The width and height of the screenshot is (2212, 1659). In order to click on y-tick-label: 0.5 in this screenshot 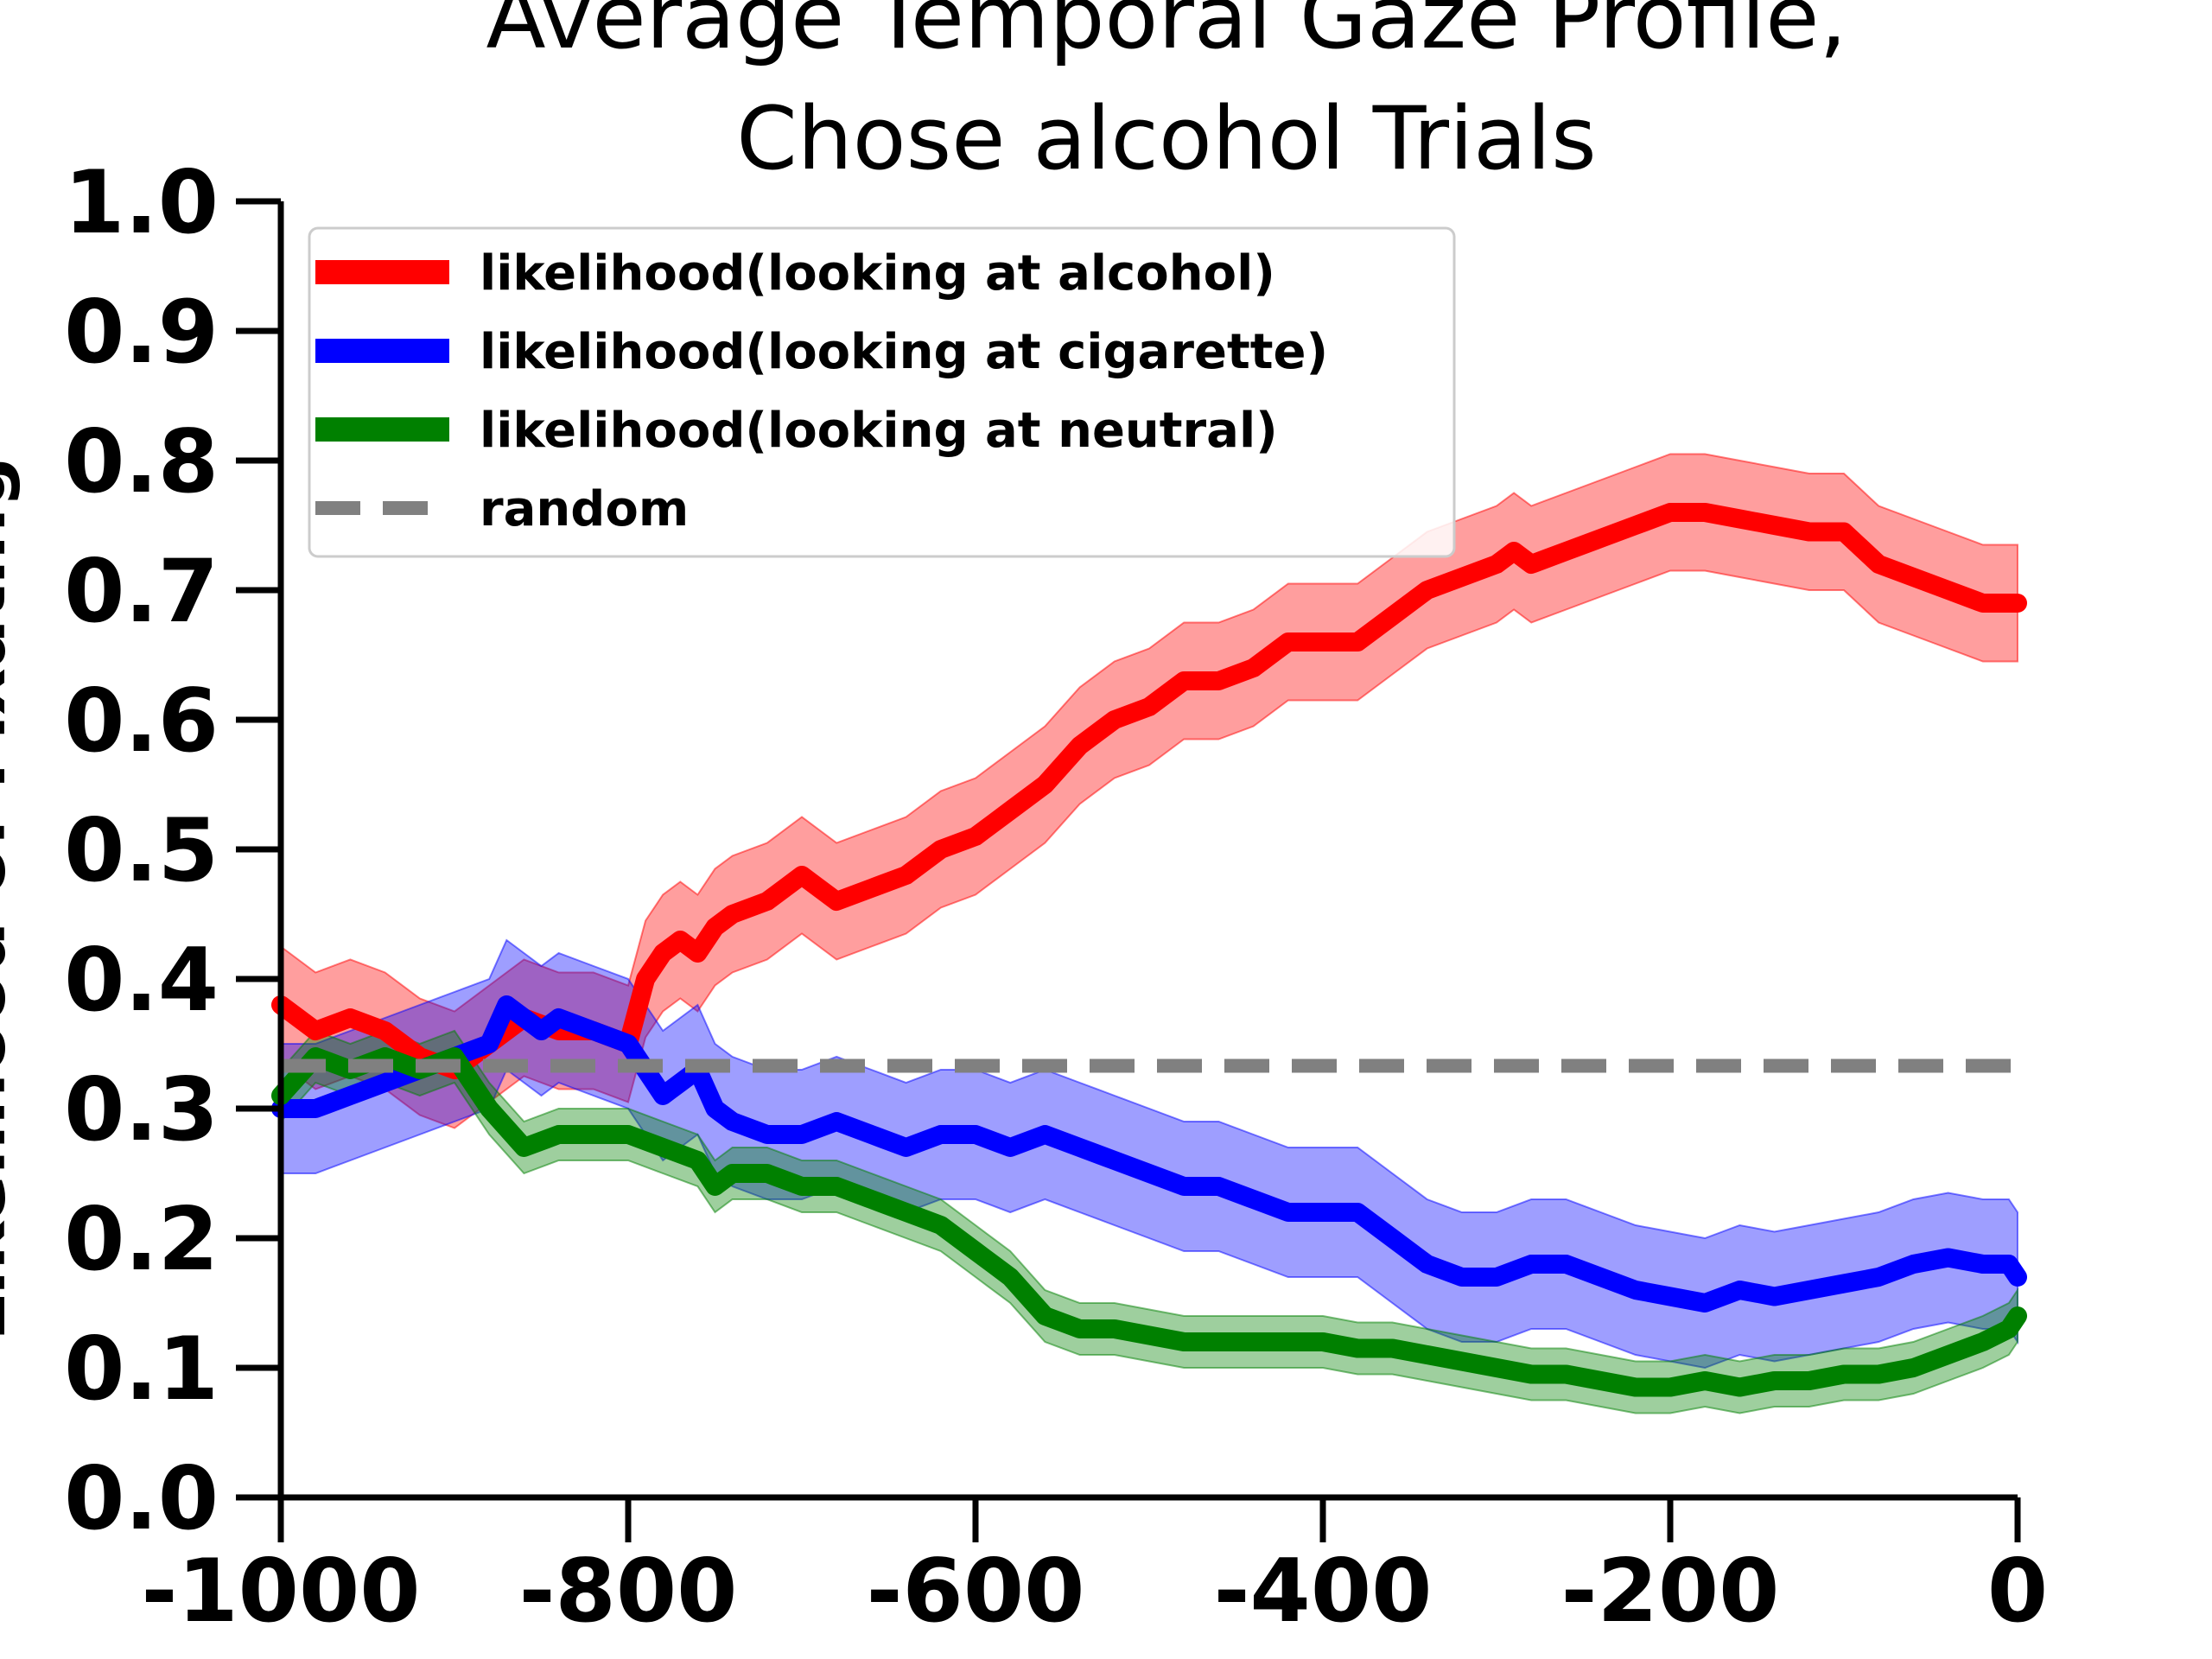, I will do `click(141, 850)`.